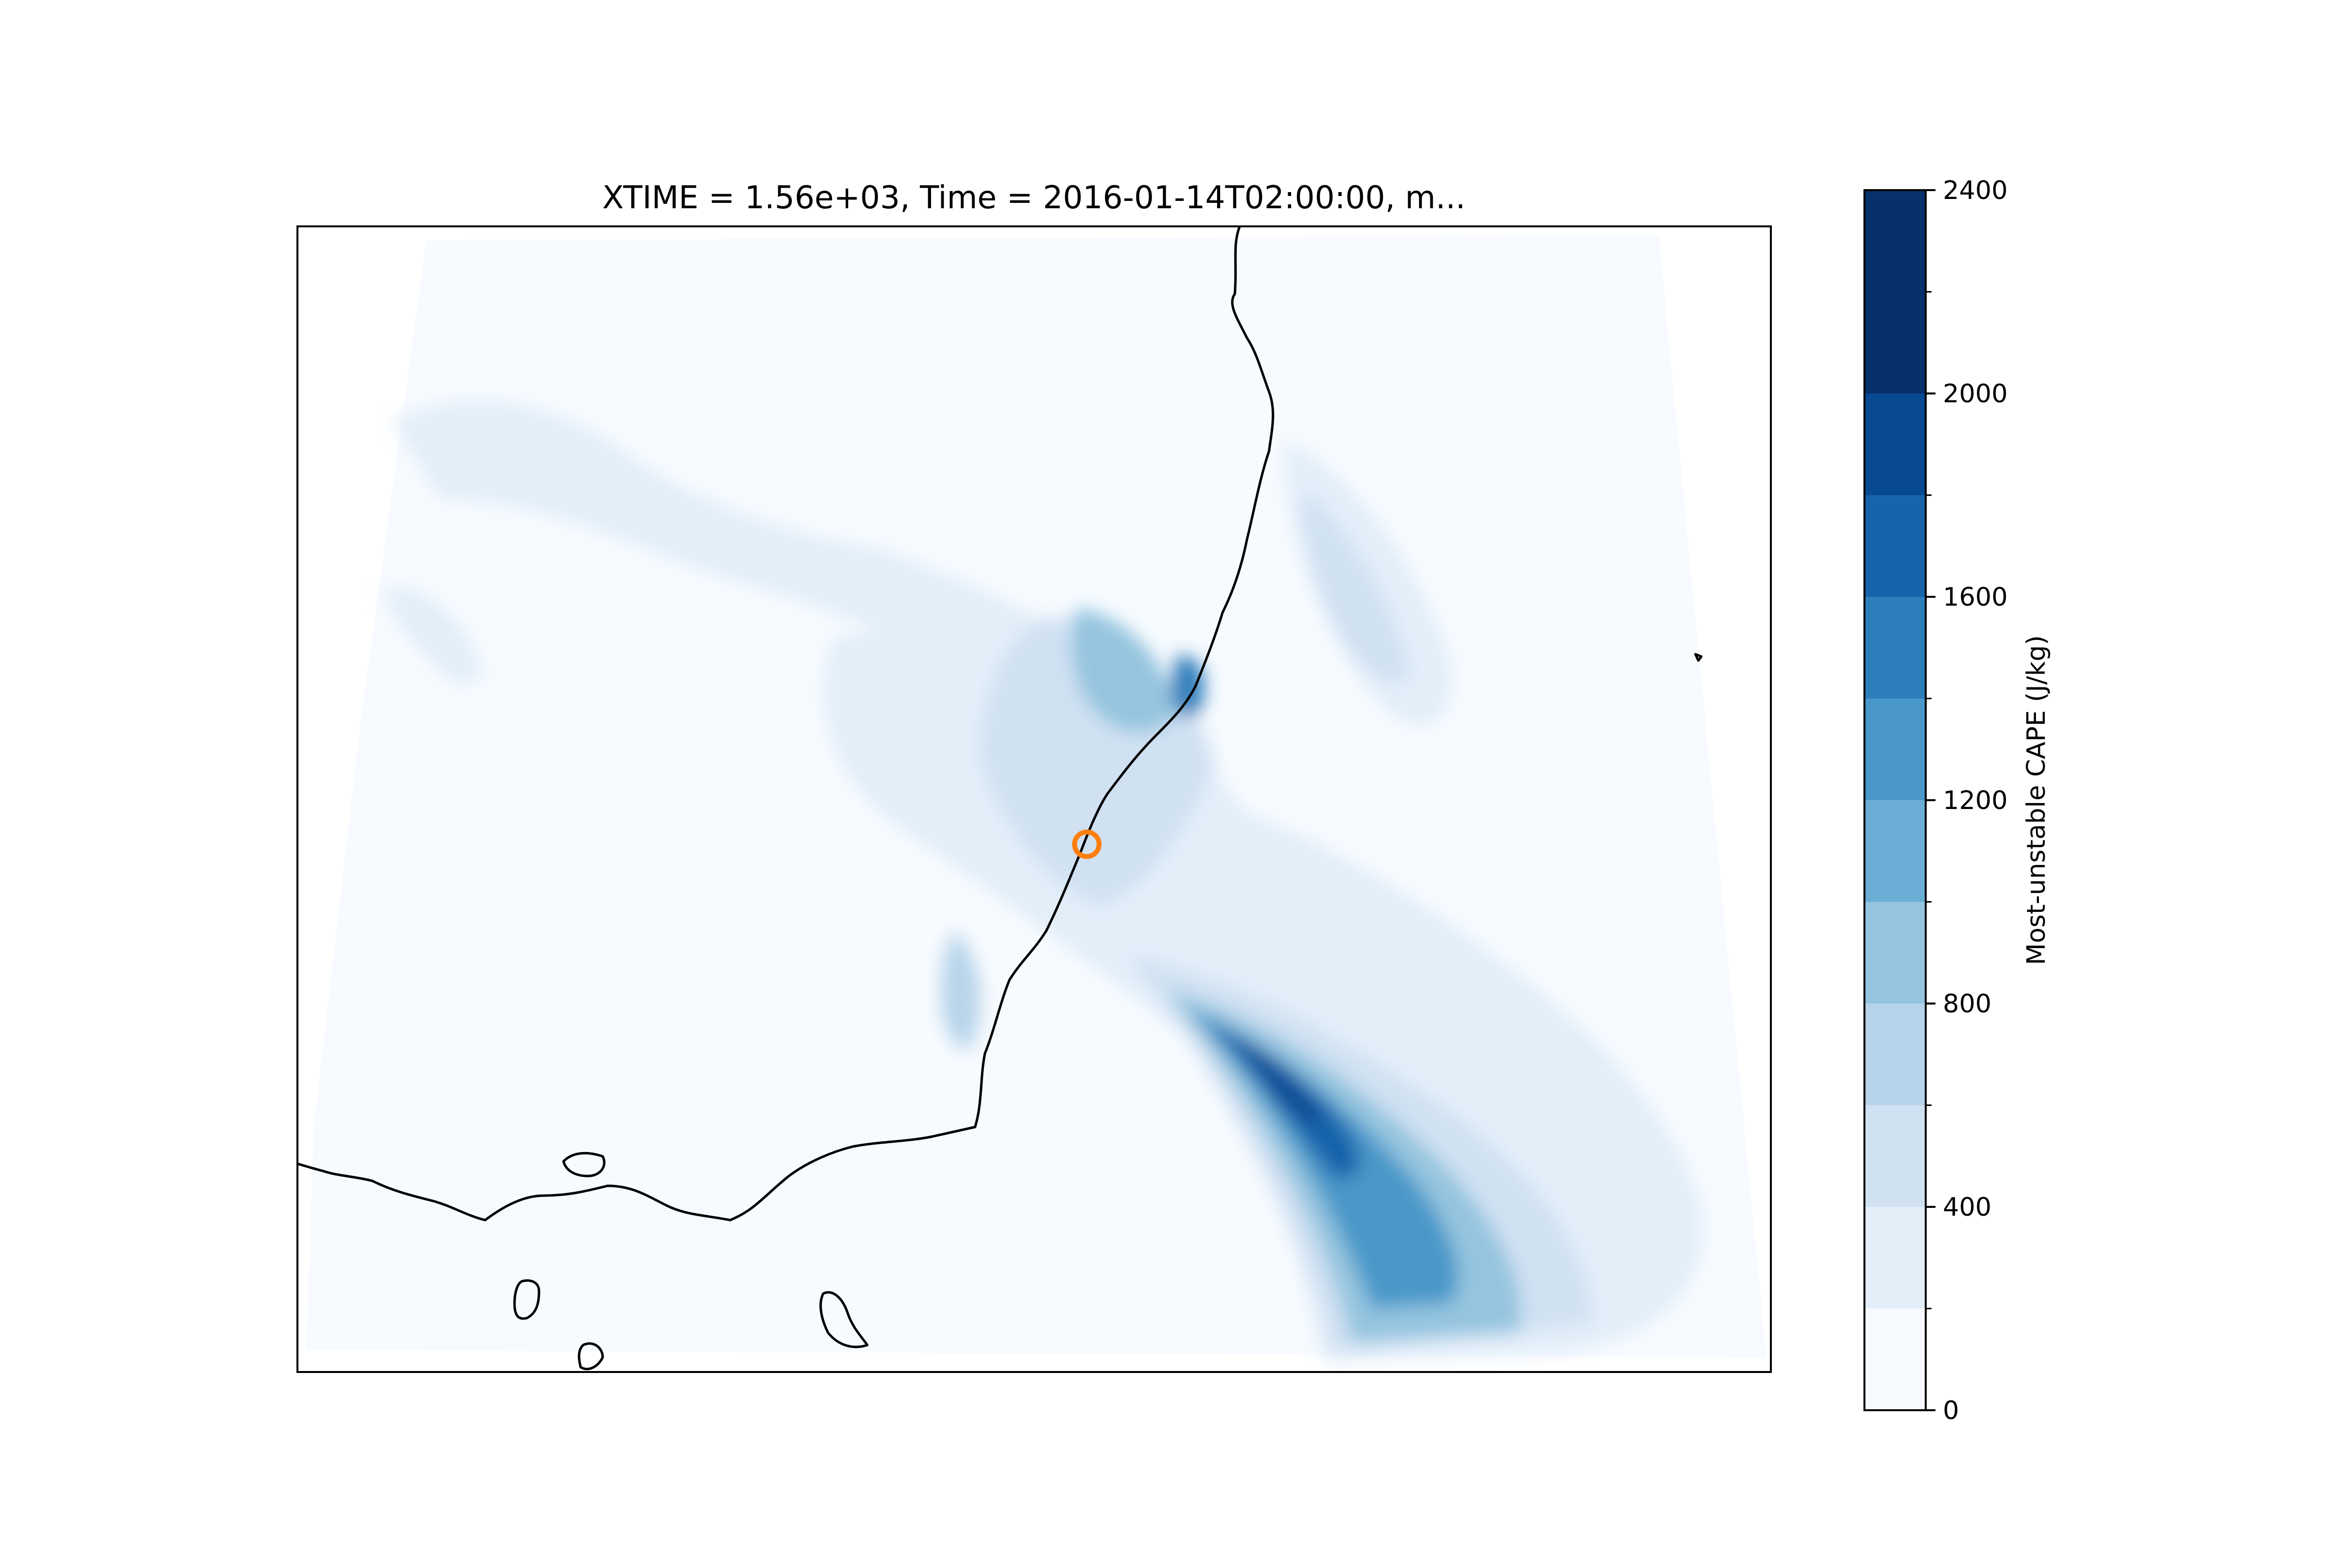  Describe the element at coordinates (1356, 586) in the screenshot. I see `cape-band-400-offshore-north` at that location.